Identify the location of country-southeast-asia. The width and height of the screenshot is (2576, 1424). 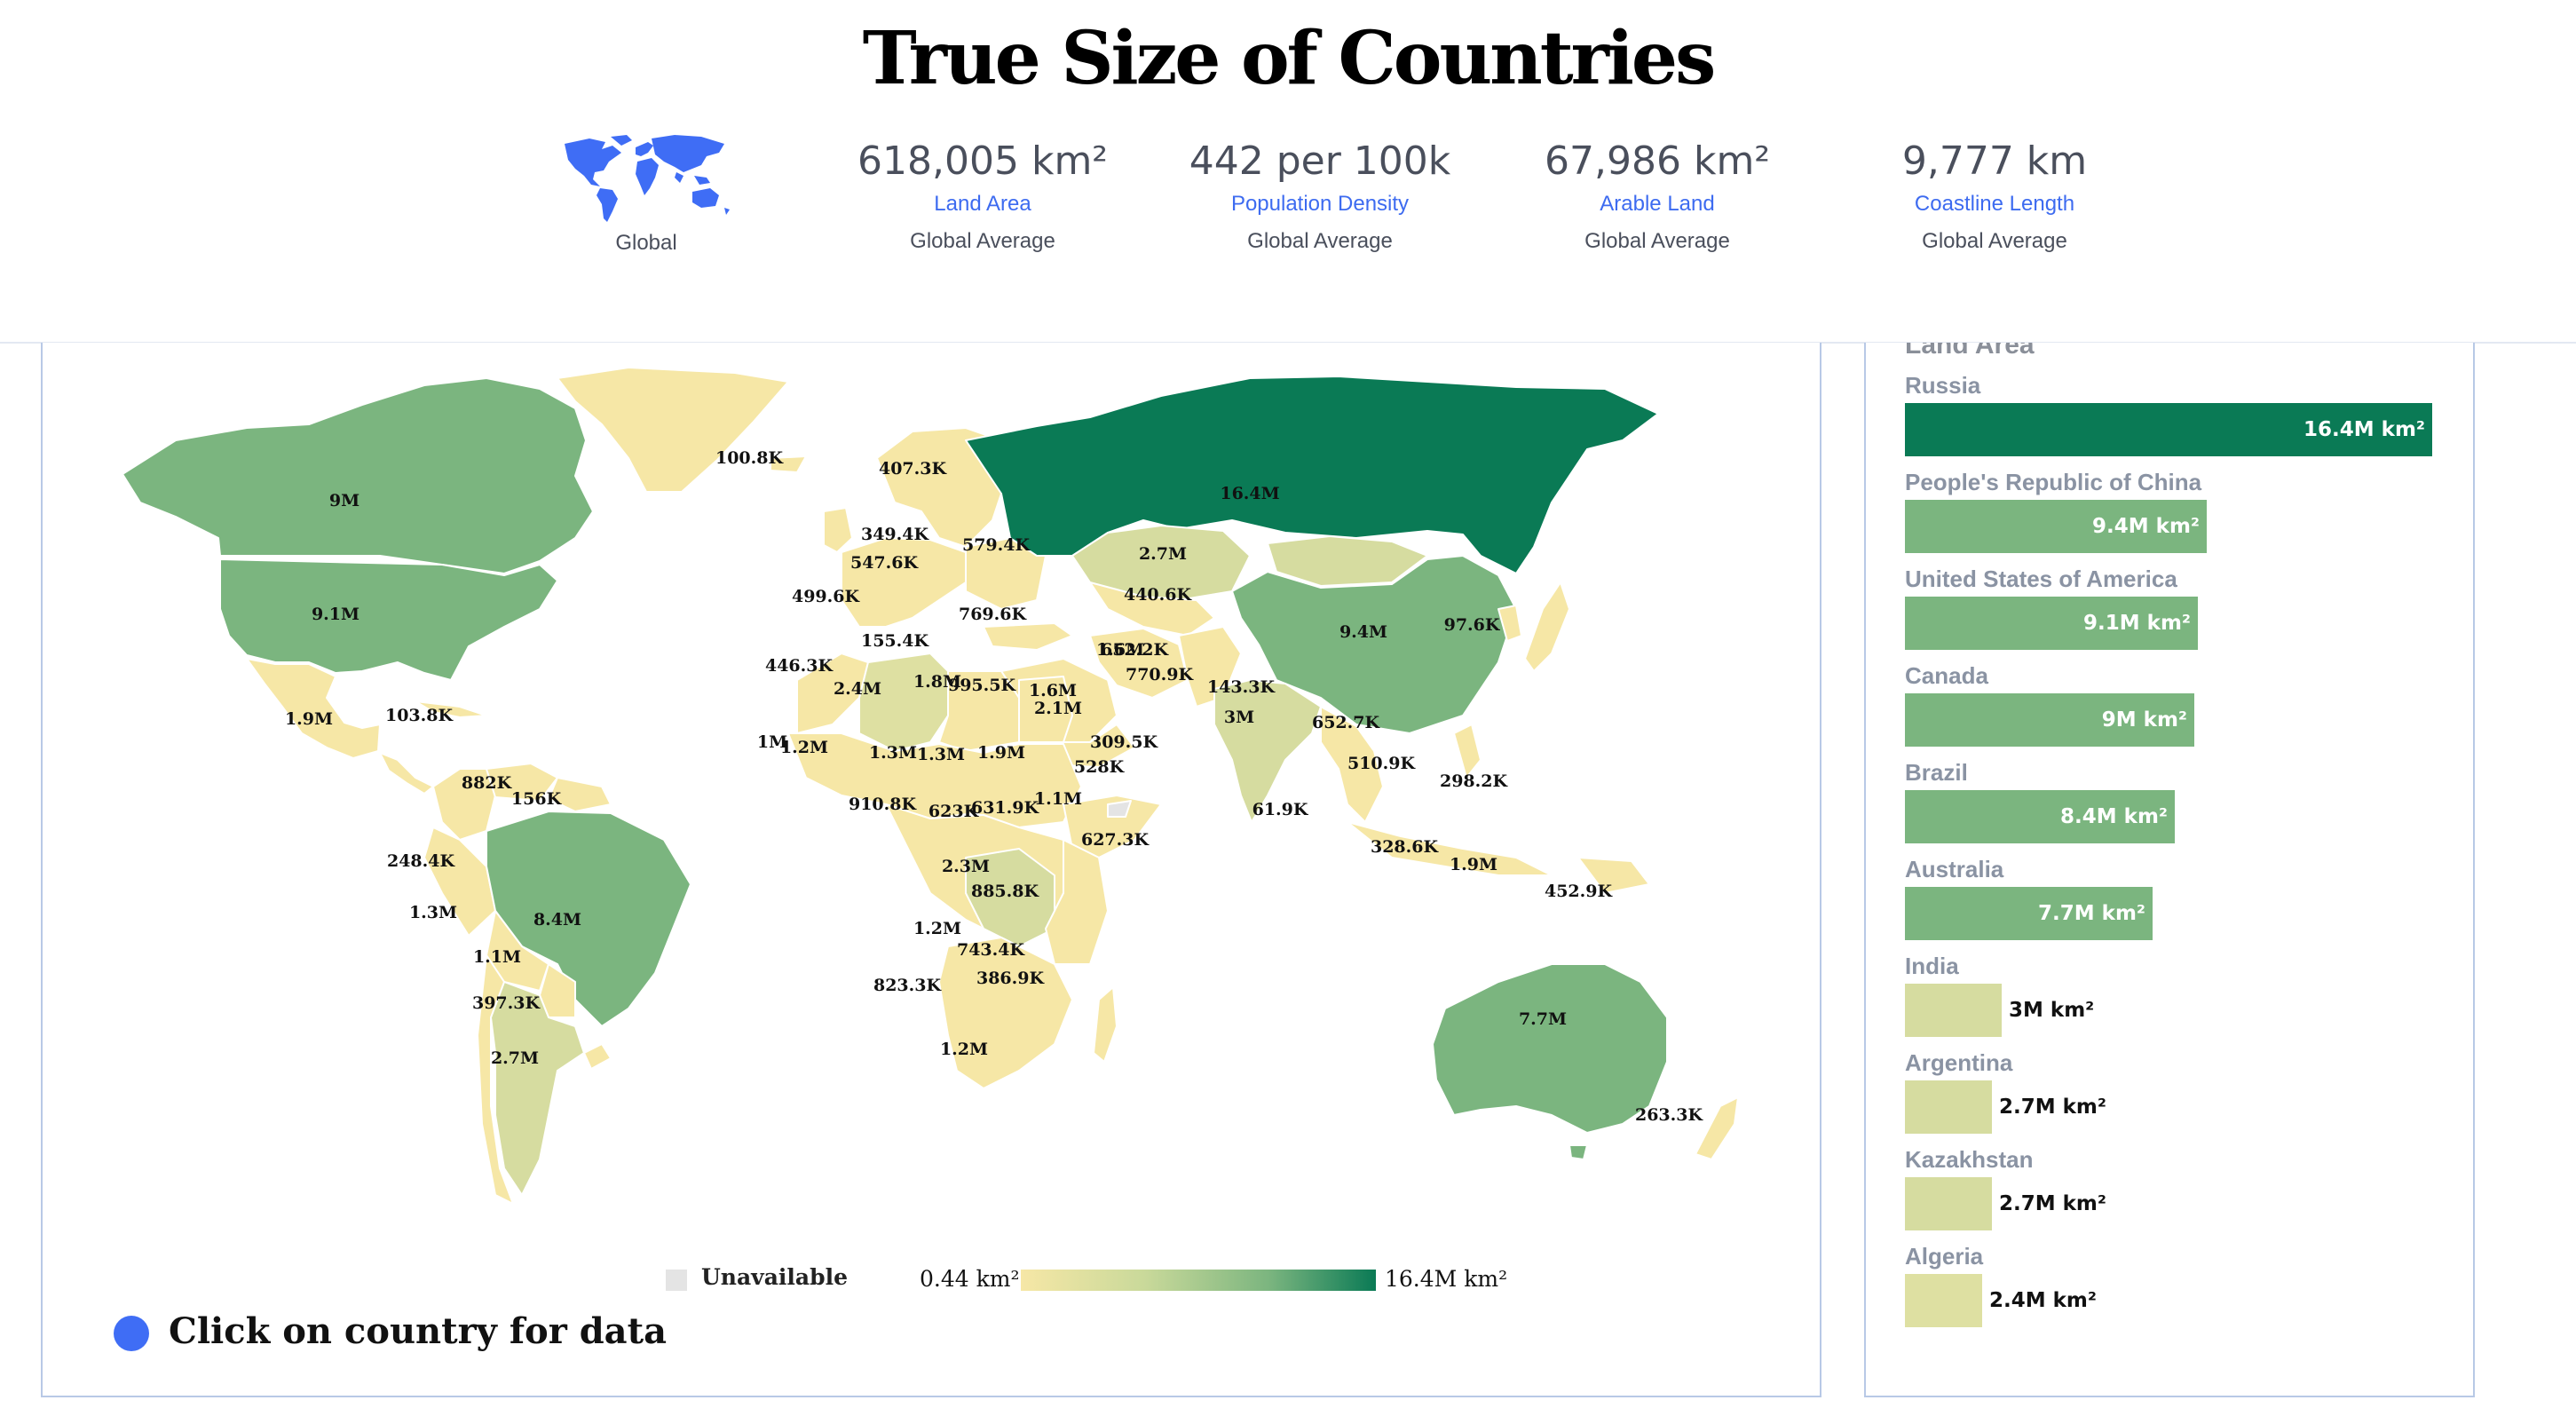
(1352, 764).